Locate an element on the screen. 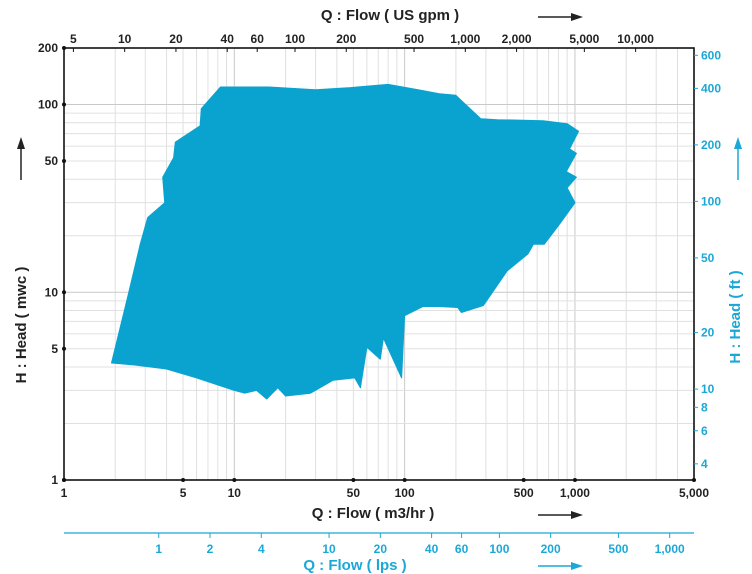  top-tick-label: 5,000 is located at coordinates (584, 39).